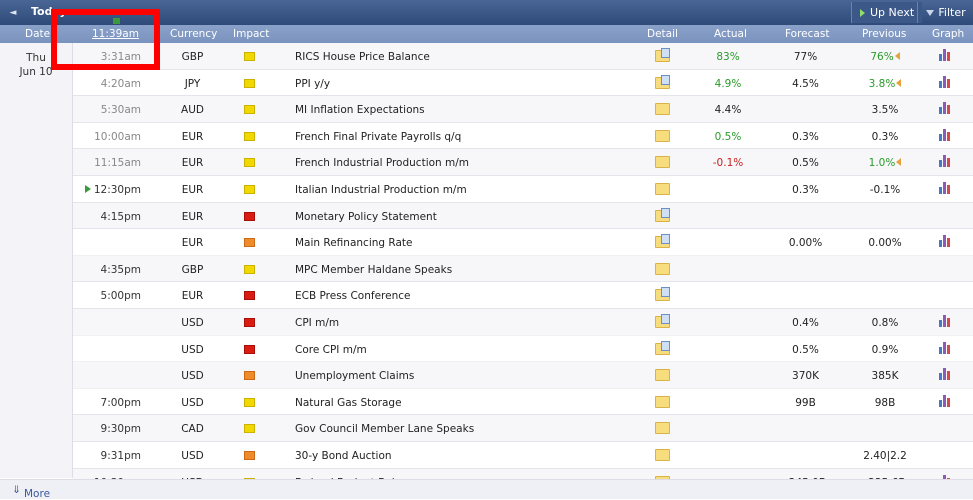 Image resolution: width=973 pixels, height=500 pixels. Describe the element at coordinates (523, 242) in the screenshot. I see `table-row: EUR Main Refinancing Rate 0.00% 0.00%` at that location.